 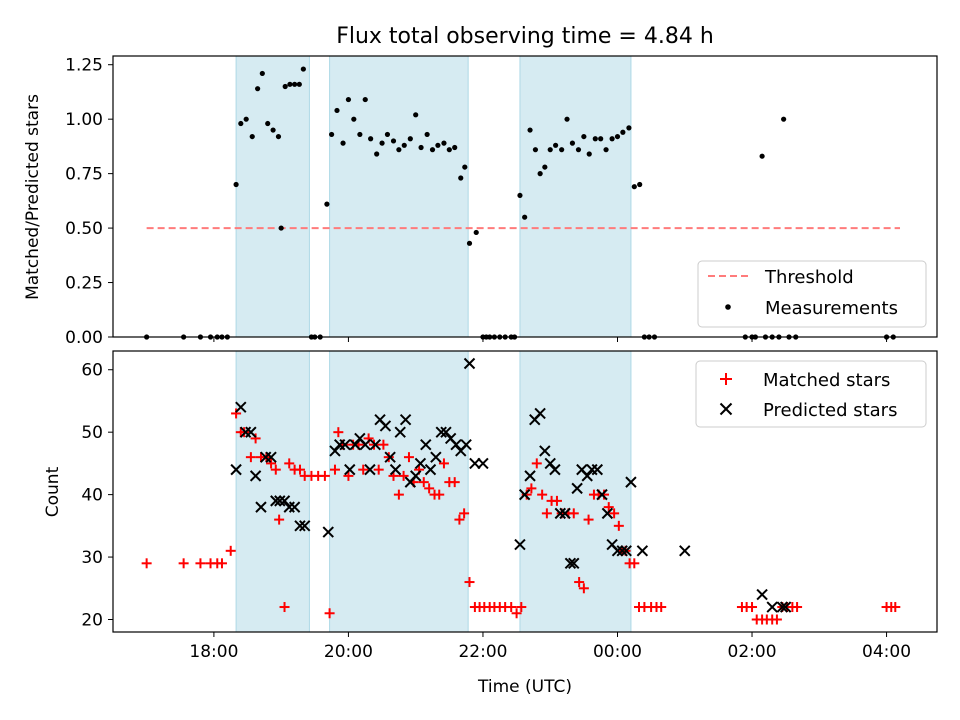 What do you see at coordinates (92, 433) in the screenshot?
I see `y-tick-label: 50` at bounding box center [92, 433].